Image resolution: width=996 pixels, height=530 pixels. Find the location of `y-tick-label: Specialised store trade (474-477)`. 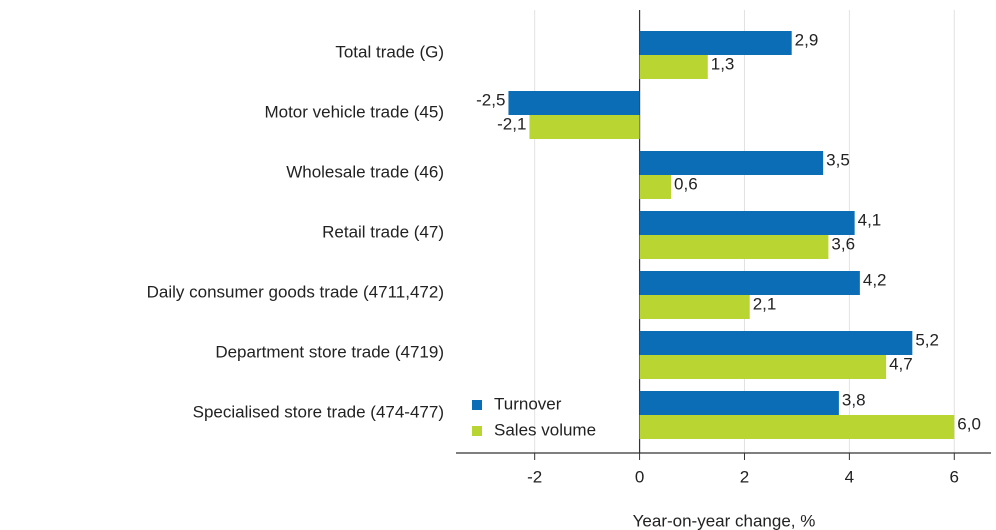

y-tick-label: Specialised store trade (474-477) is located at coordinates (318, 411).